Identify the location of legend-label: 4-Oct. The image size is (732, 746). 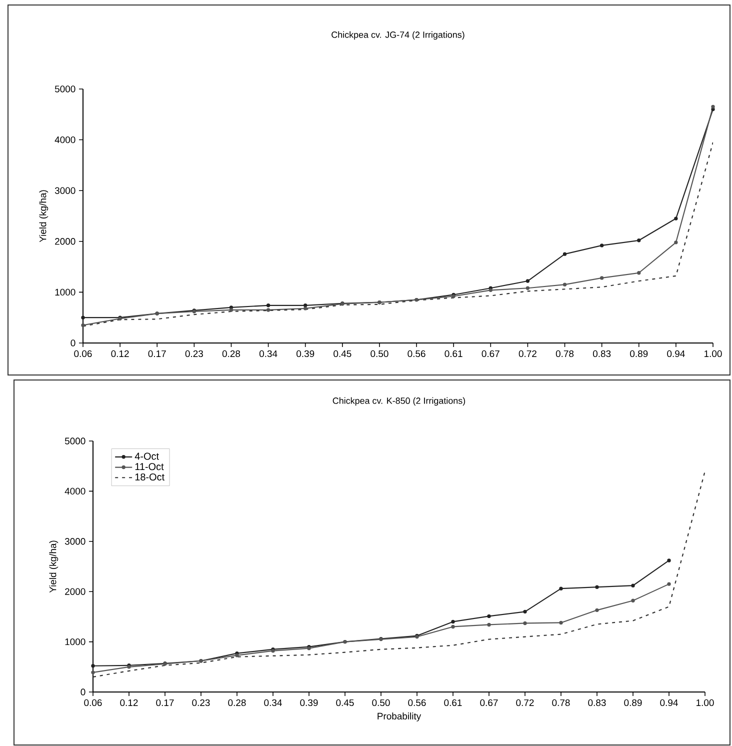
(146, 456).